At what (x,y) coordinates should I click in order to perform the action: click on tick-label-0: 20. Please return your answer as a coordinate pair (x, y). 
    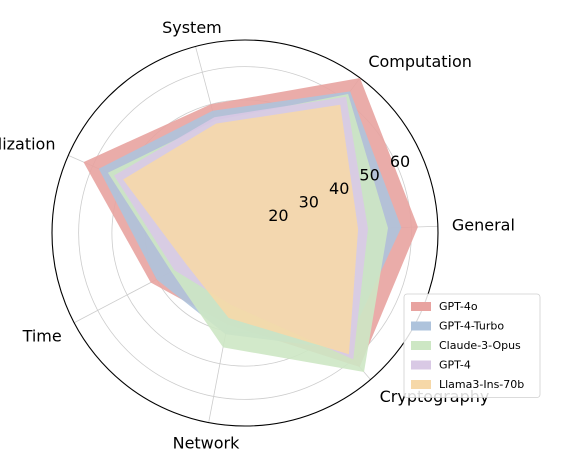
    Looking at the image, I should click on (278, 215).